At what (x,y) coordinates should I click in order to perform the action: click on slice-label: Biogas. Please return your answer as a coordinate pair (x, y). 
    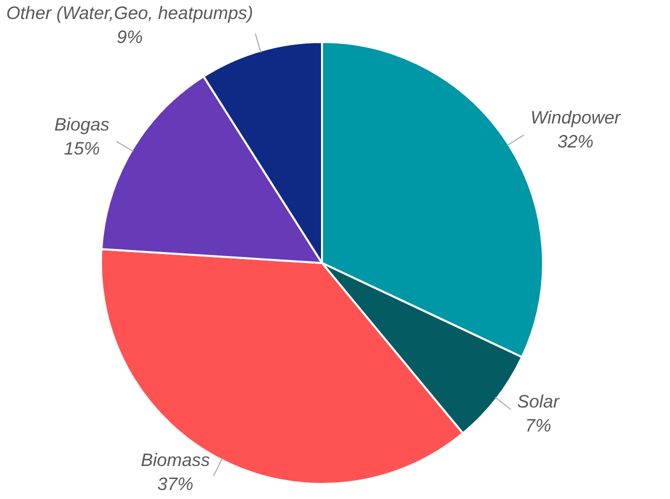
    Looking at the image, I should click on (82, 124).